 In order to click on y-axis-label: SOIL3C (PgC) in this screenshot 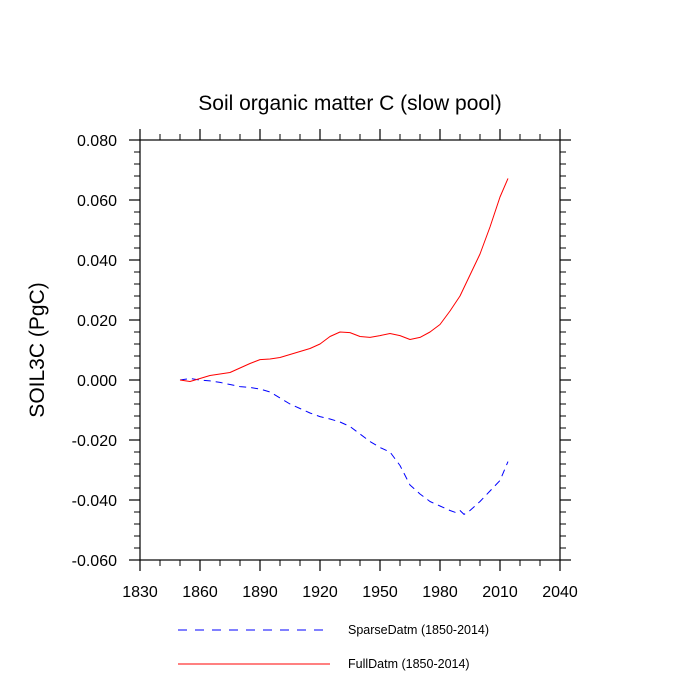, I will do `click(37, 349)`.